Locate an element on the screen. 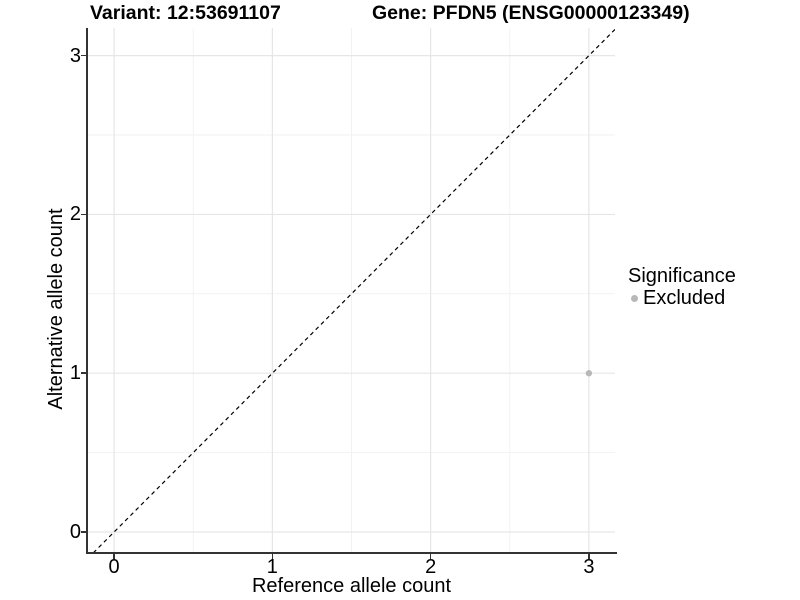 This screenshot has height=600, width=800. y-tick-label: 2 is located at coordinates (75, 214).